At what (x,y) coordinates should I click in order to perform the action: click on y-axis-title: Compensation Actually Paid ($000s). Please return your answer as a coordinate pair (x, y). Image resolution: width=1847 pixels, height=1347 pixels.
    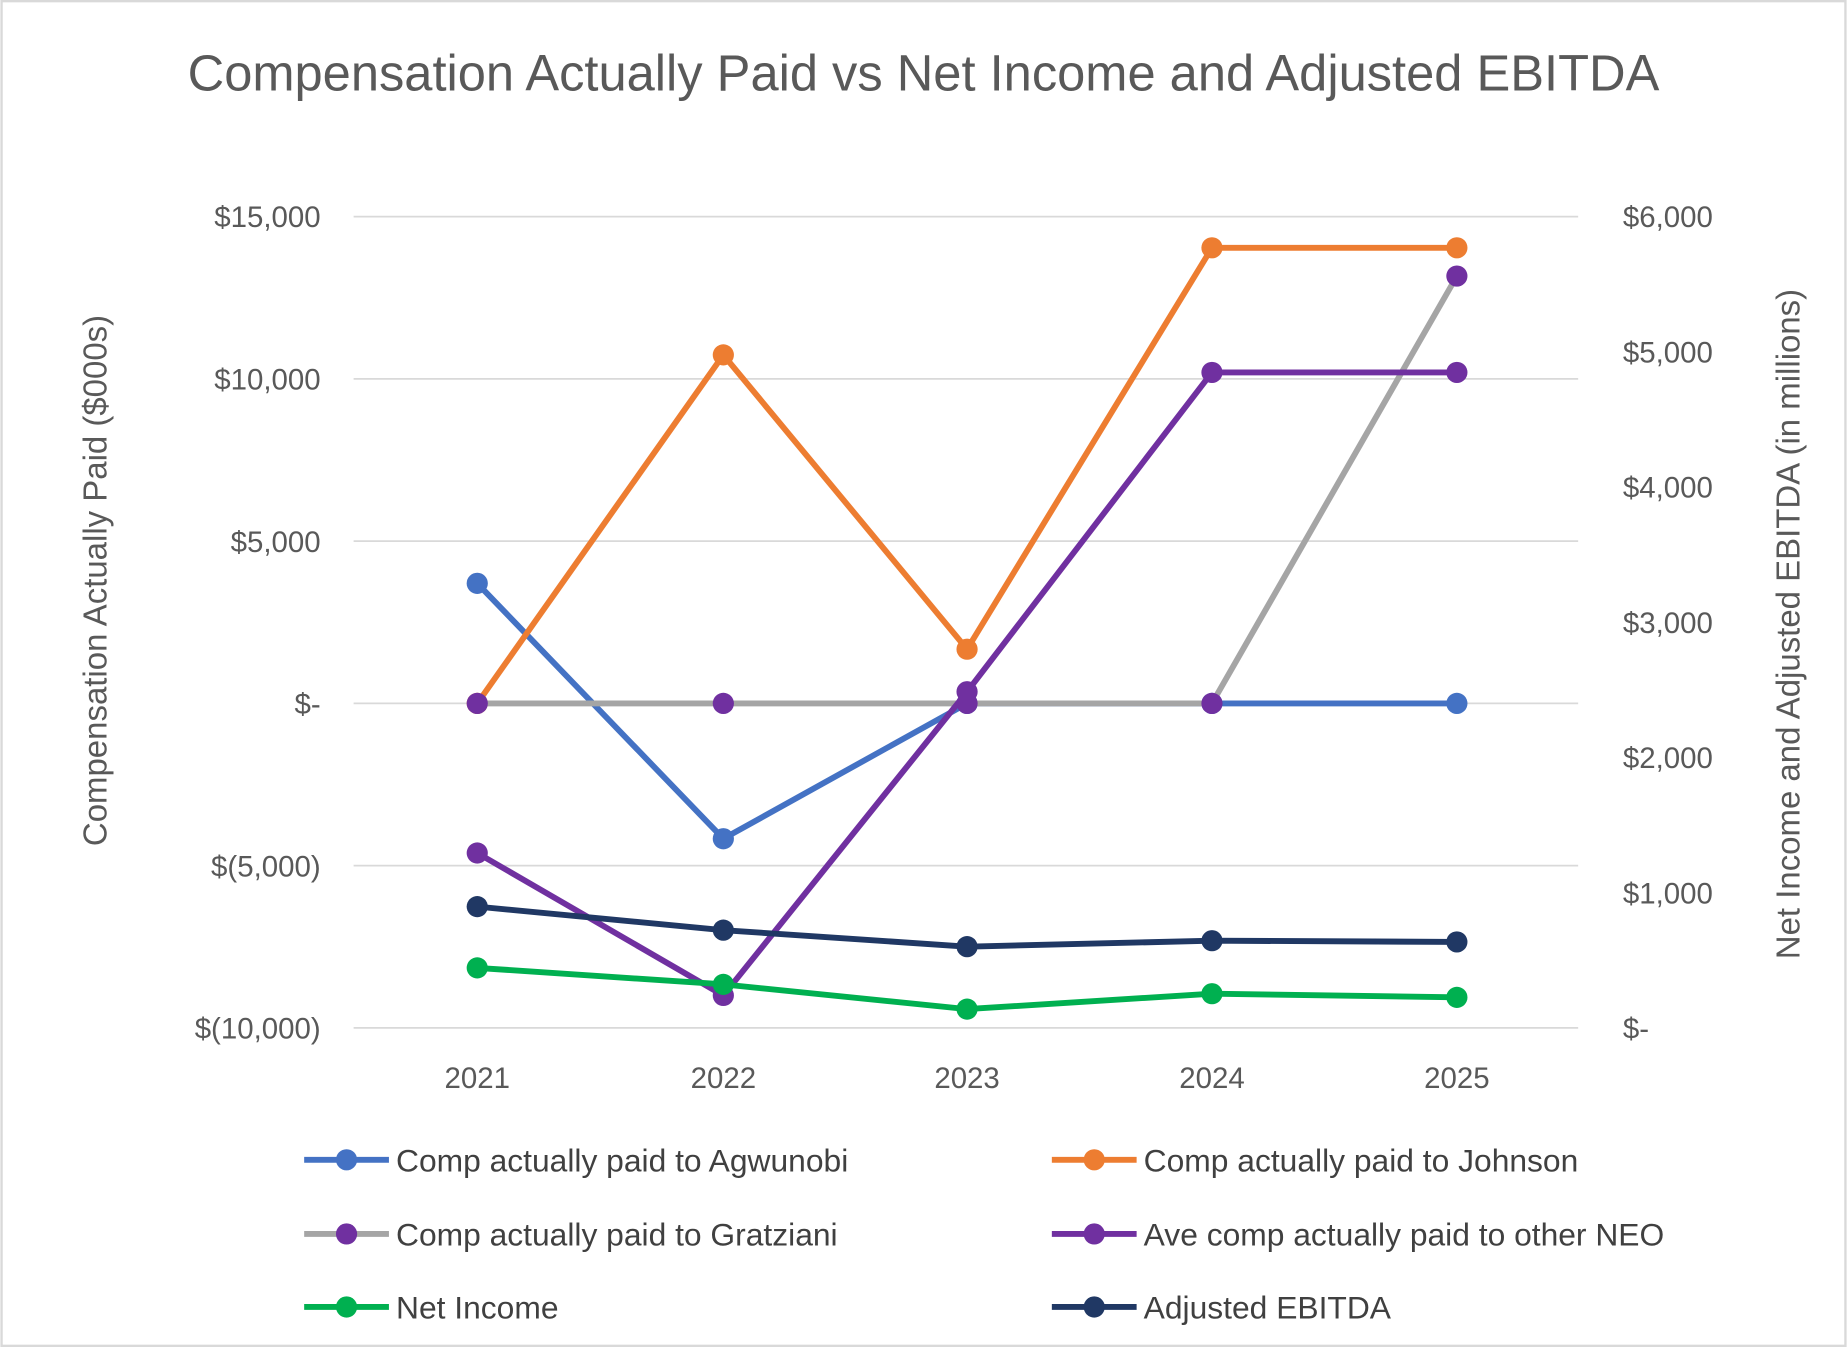
    Looking at the image, I should click on (94, 580).